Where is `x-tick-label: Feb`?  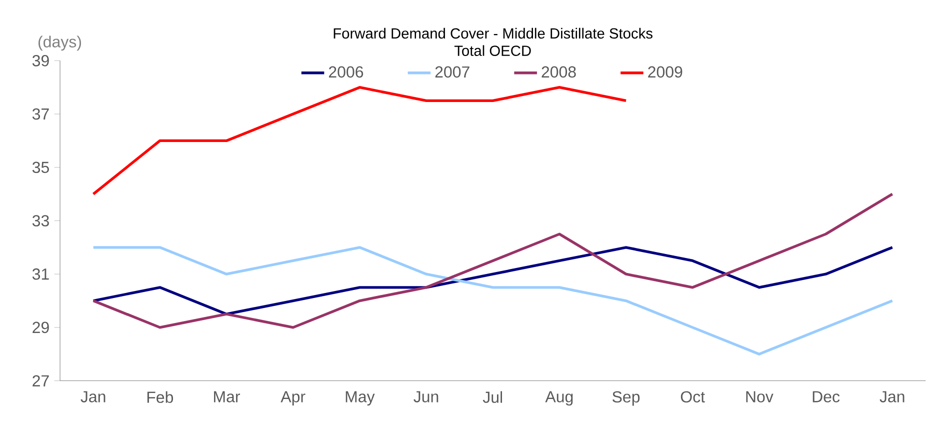 x-tick-label: Feb is located at coordinates (160, 397).